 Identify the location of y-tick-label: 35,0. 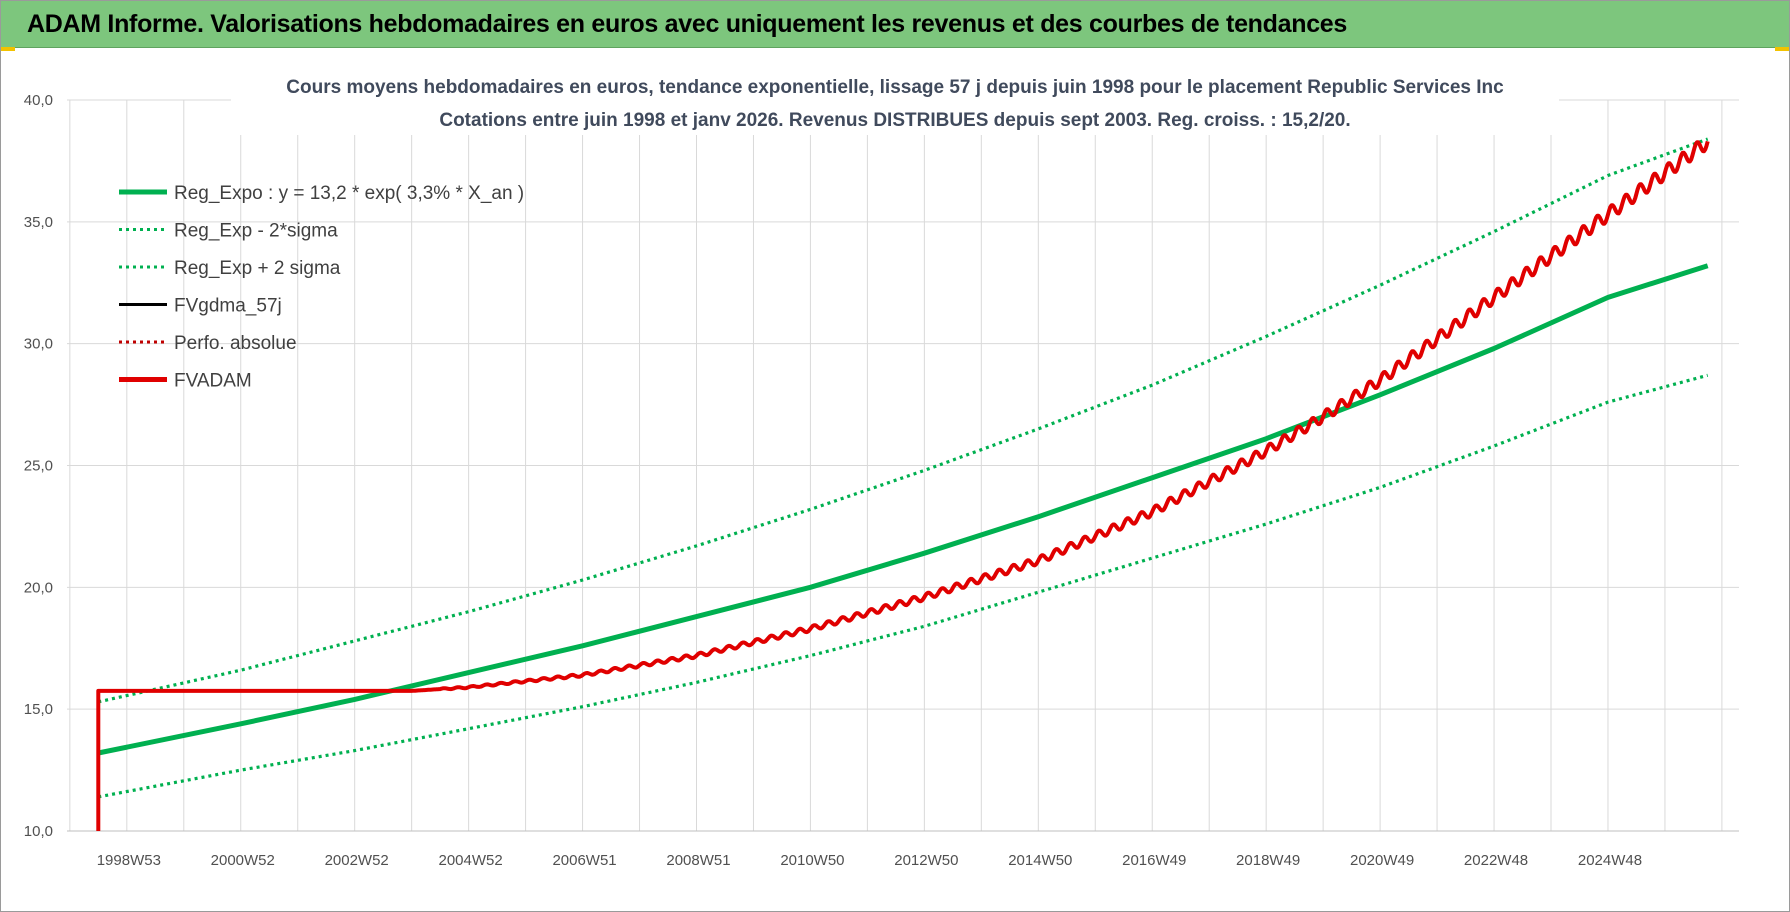
(38, 222).